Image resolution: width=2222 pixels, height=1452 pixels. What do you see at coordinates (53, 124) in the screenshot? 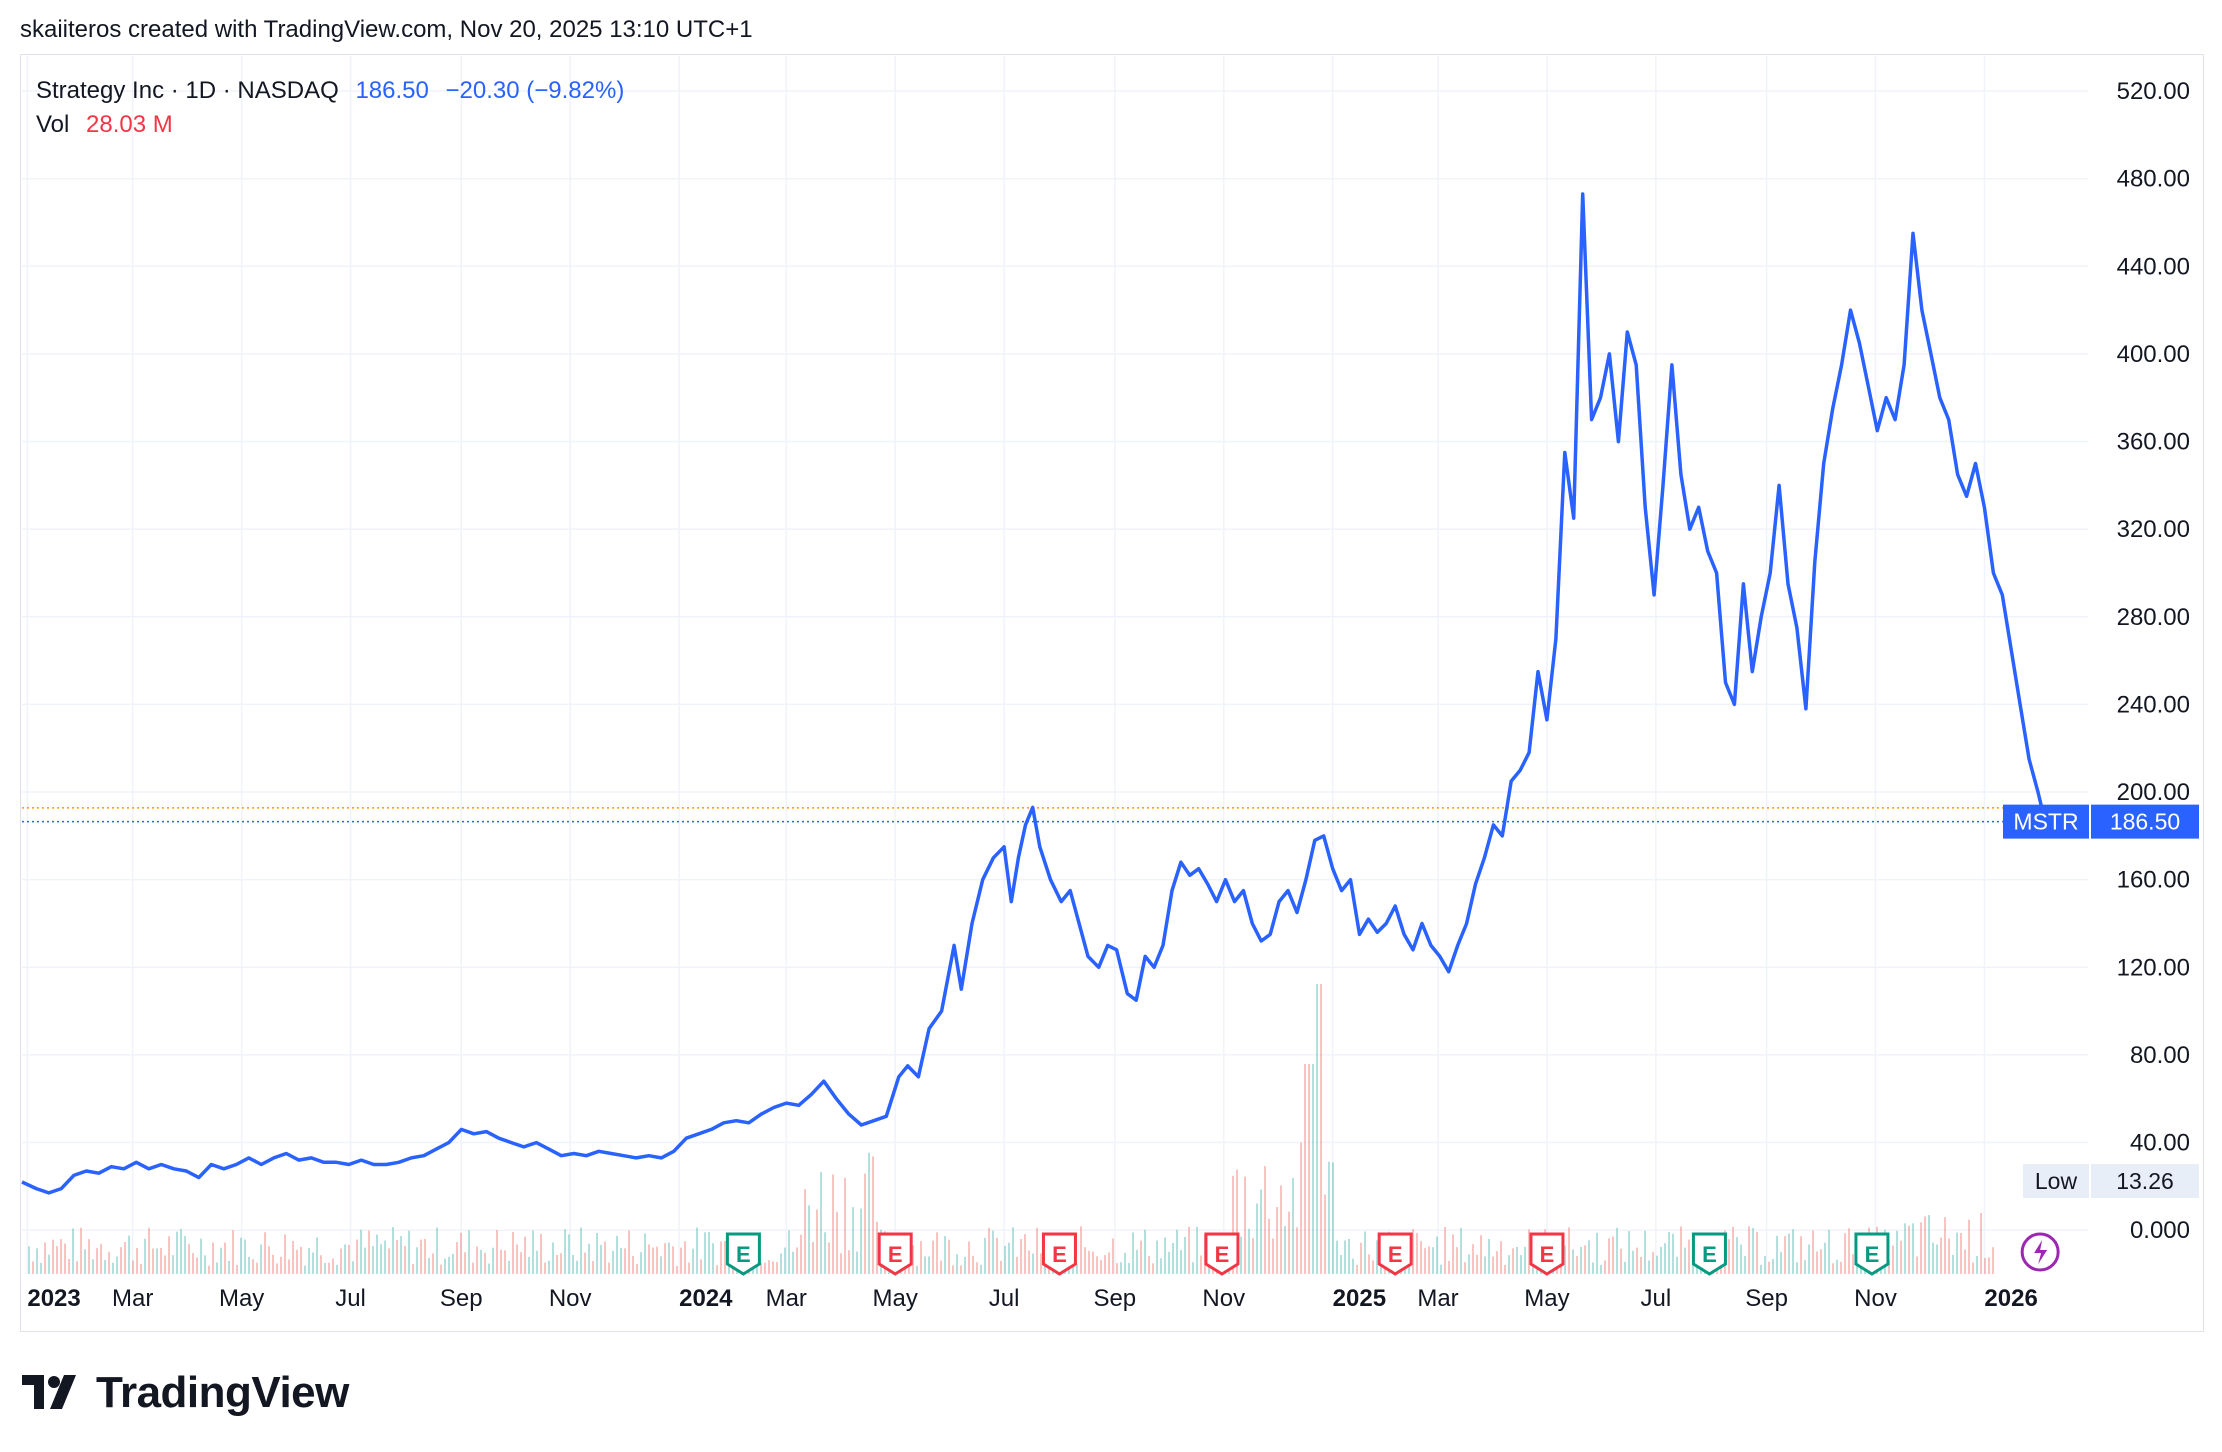
I see `legend-volume-label: Vol` at bounding box center [53, 124].